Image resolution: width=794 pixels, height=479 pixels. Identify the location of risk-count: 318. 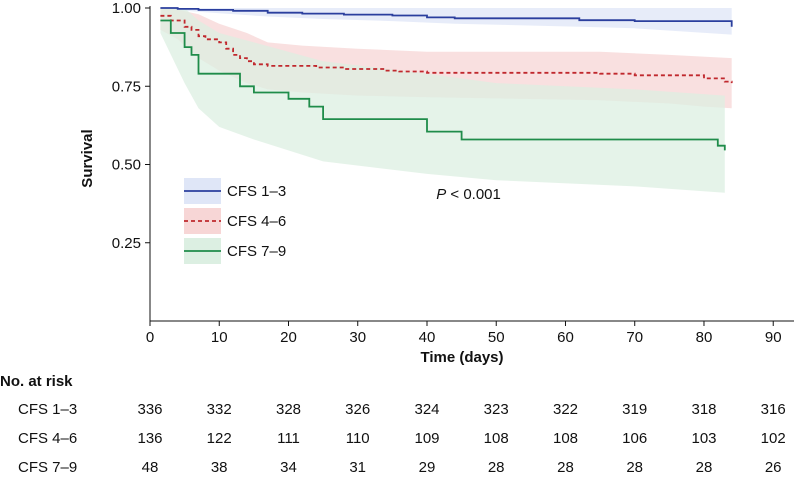
(704, 409).